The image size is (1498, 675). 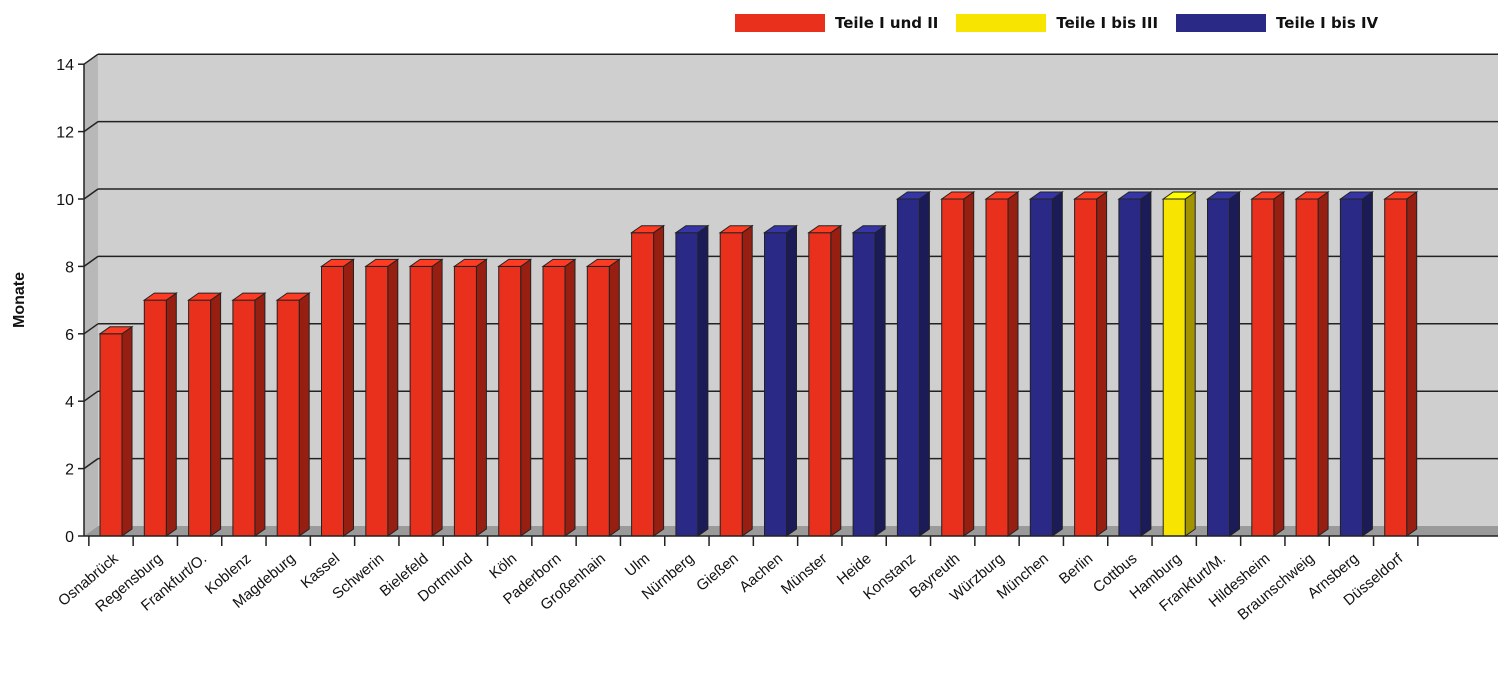 What do you see at coordinates (637, 565) in the screenshot?
I see `x-category-label: Ulm` at bounding box center [637, 565].